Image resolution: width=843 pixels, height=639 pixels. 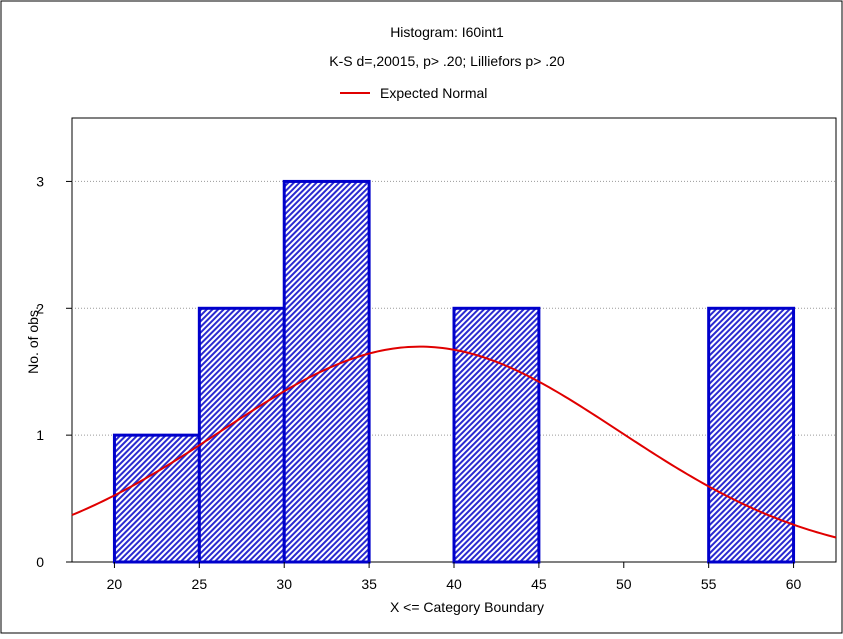 I want to click on x-axis-label: X <= Category Boundary, so click(x=467, y=607).